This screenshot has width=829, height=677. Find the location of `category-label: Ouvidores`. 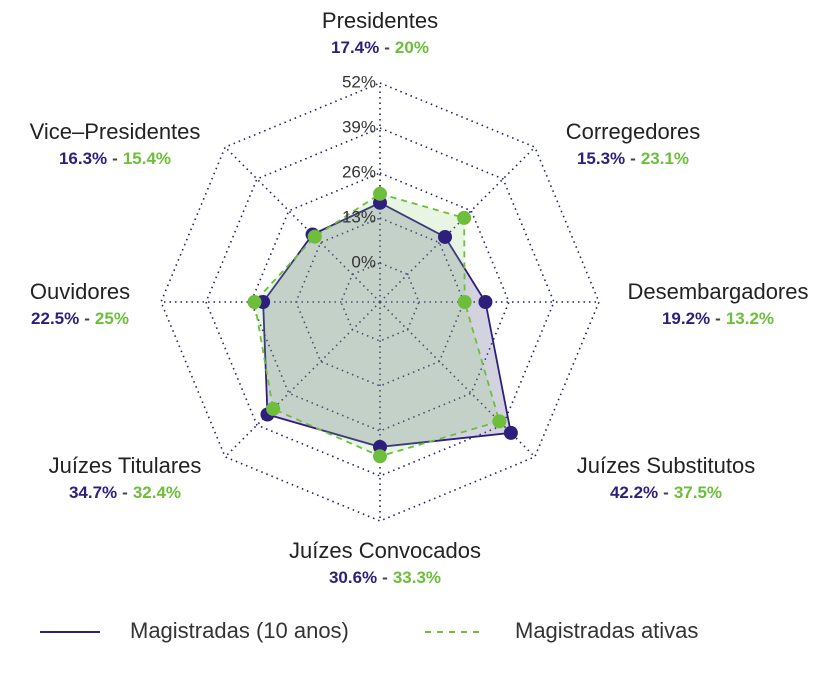

category-label: Ouvidores is located at coordinates (80, 291).